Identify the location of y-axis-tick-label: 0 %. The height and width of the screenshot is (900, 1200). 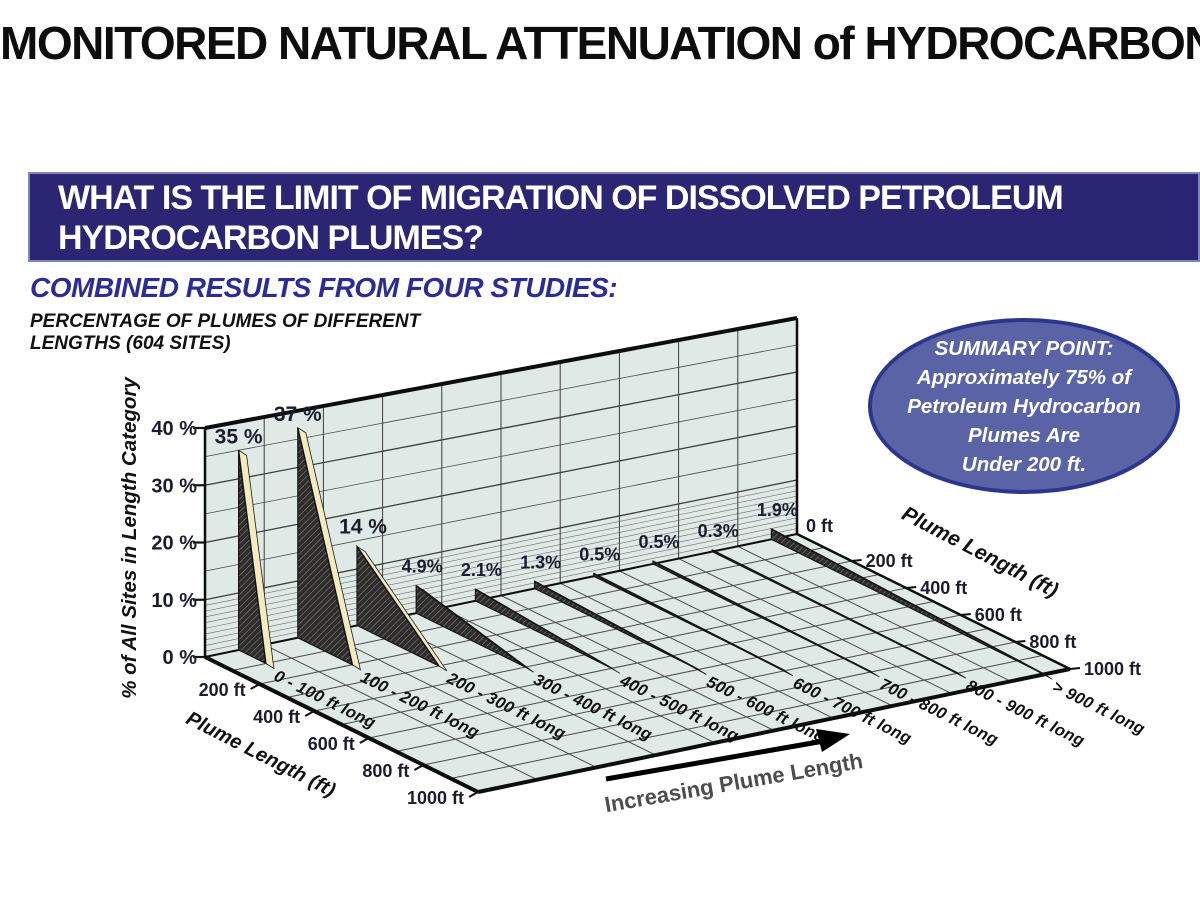
(180, 658).